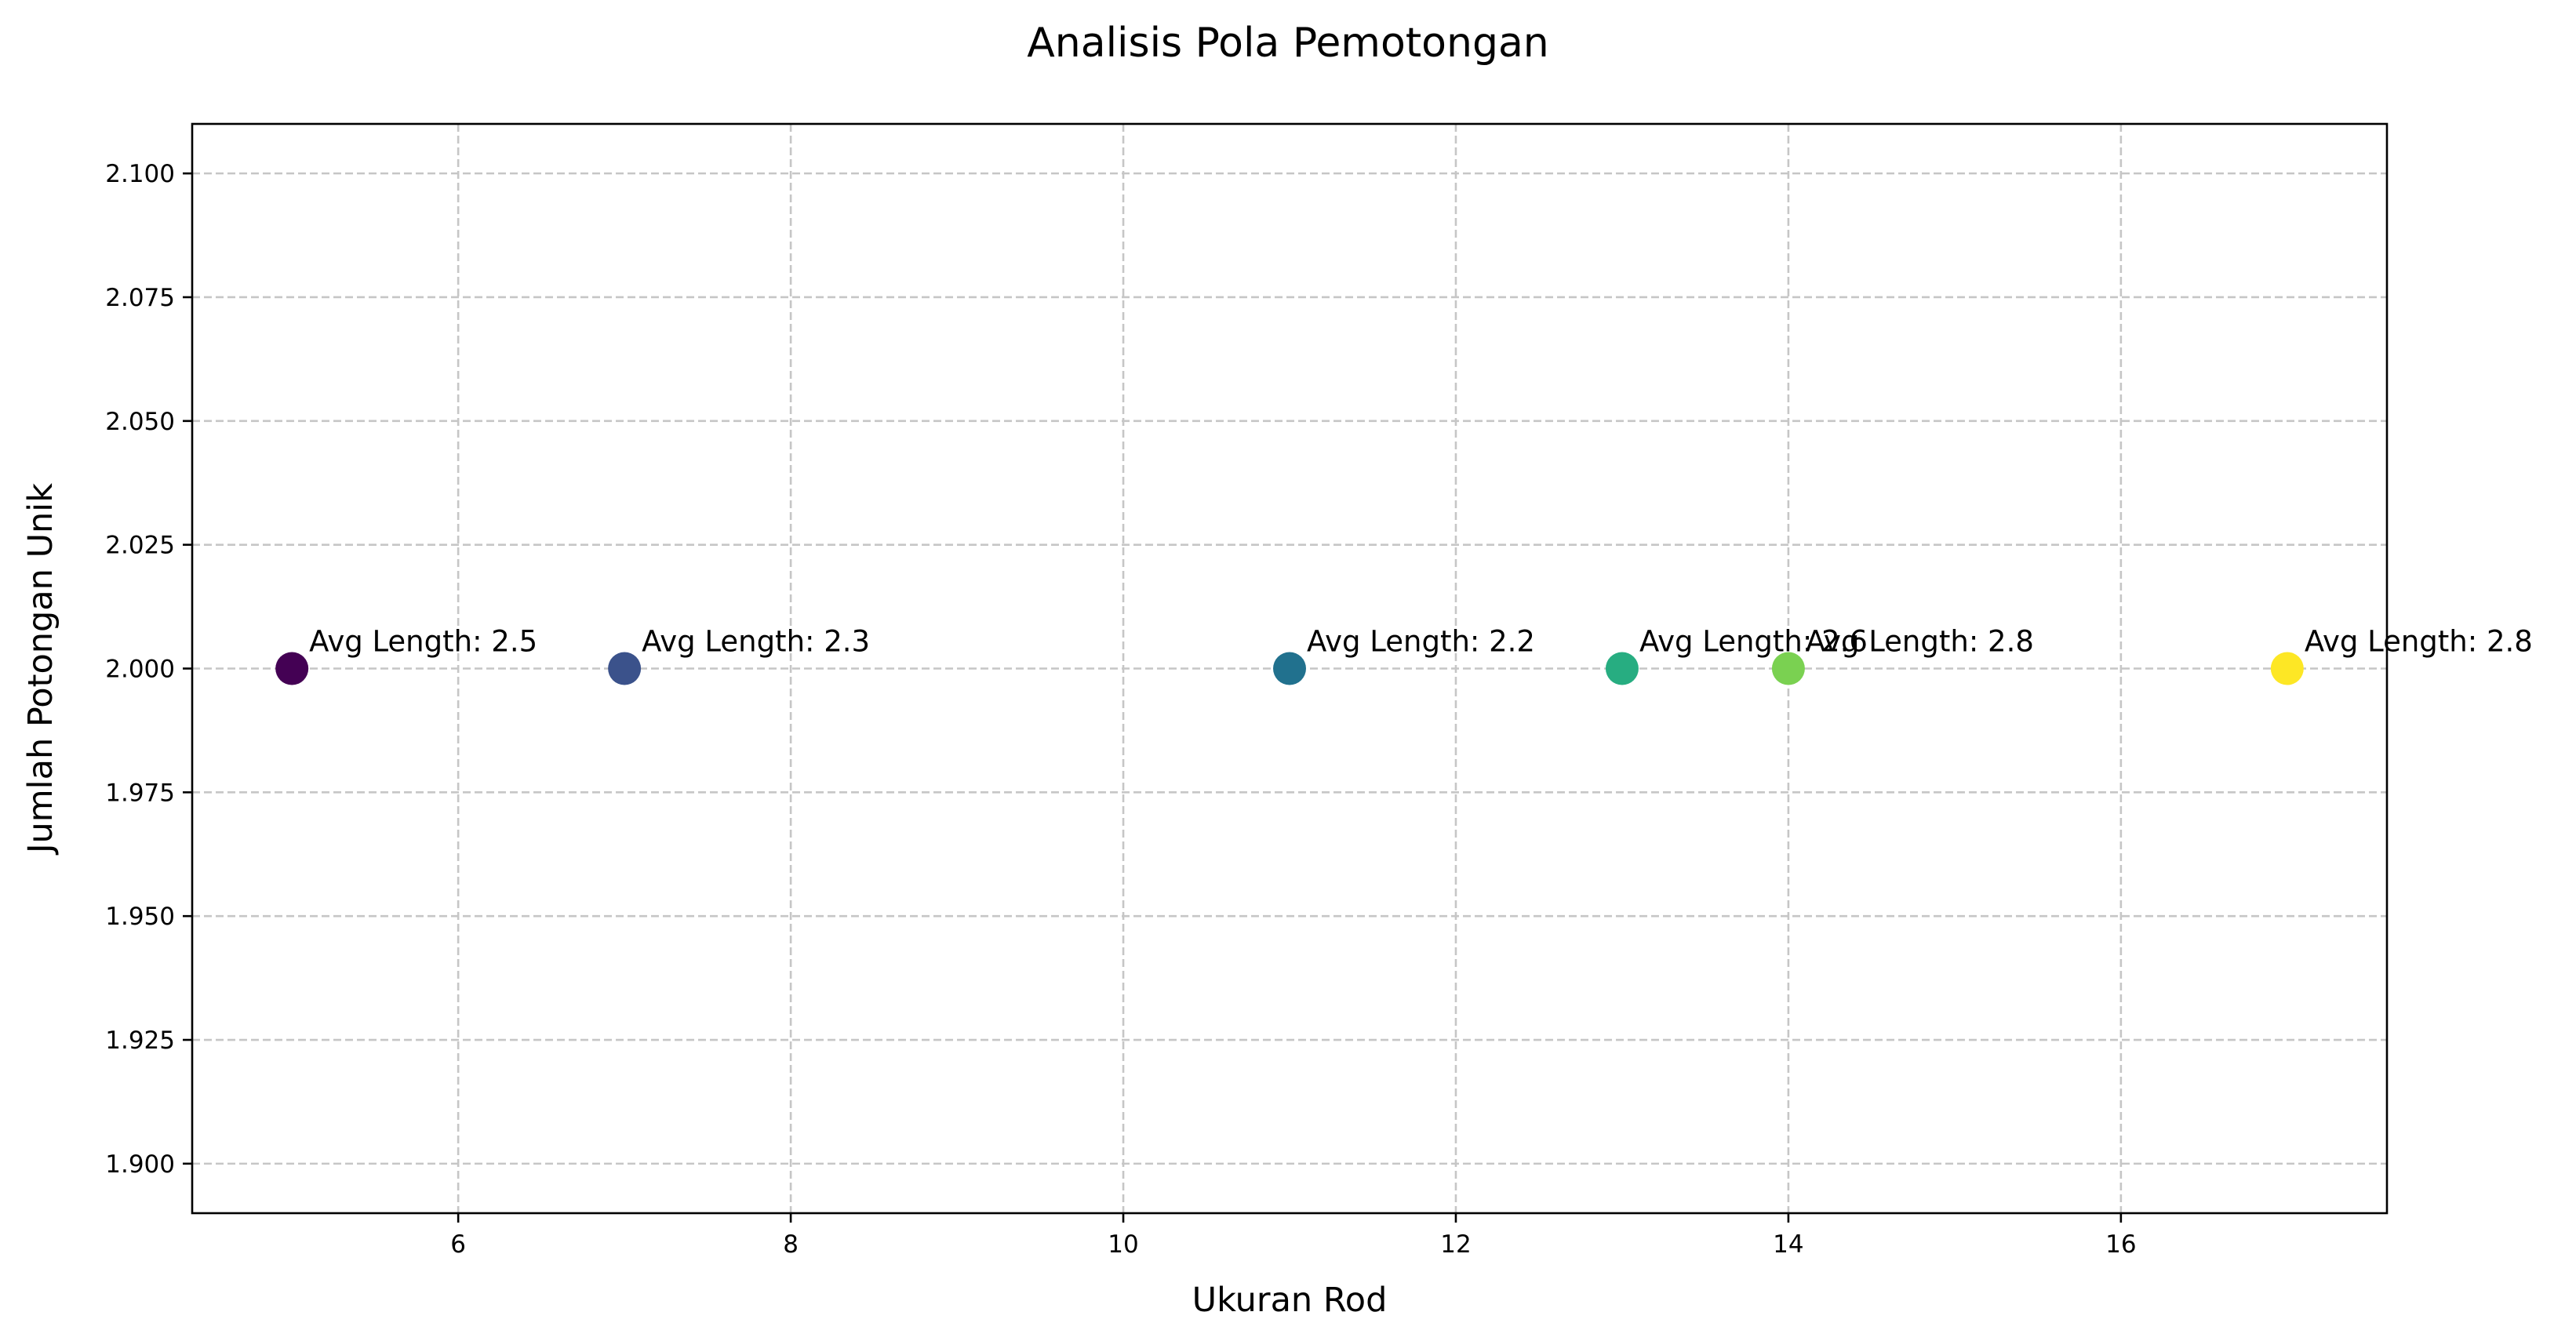  I want to click on x-tick-label: 8, so click(791, 1244).